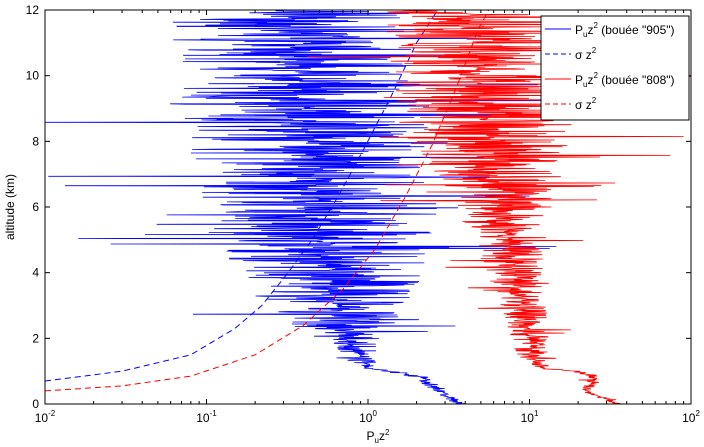 The image size is (704, 447). What do you see at coordinates (214, 413) in the screenshot?
I see `x-tick-label-exp: -1` at bounding box center [214, 413].